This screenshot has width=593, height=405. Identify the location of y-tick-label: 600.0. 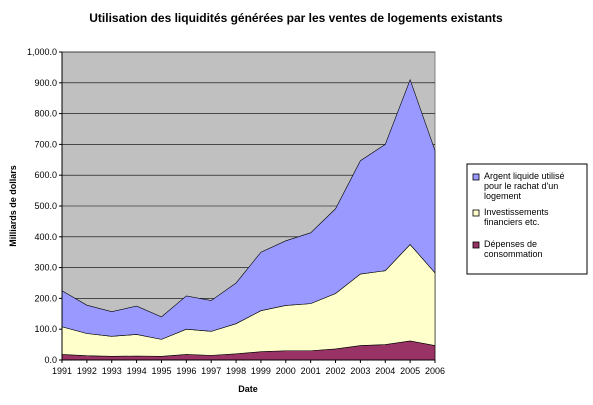
(45, 175).